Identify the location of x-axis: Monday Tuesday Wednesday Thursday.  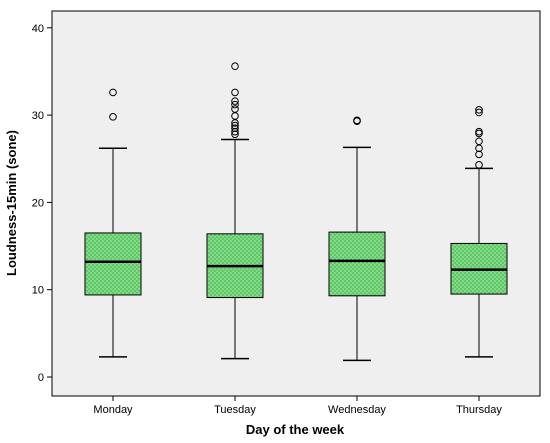
(297, 406).